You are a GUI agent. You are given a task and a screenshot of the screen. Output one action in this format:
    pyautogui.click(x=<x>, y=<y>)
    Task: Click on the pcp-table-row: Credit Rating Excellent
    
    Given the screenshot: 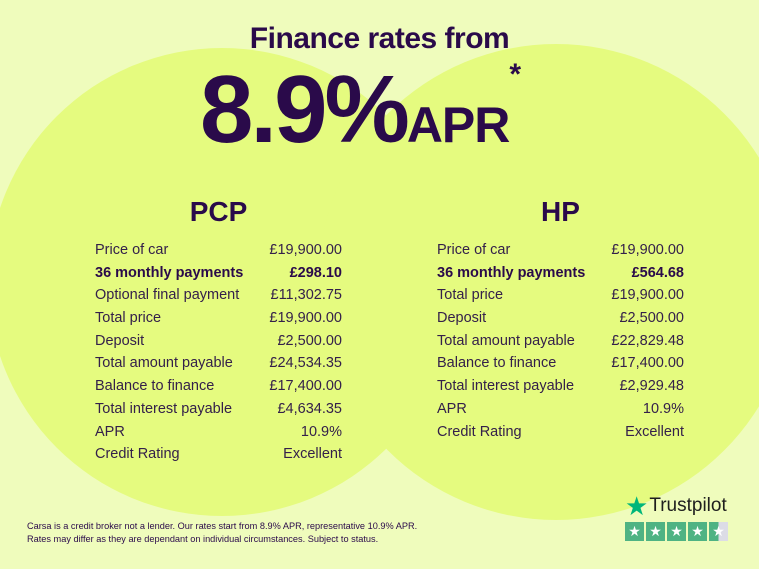 What is the action you would take?
    pyautogui.click(x=218, y=454)
    